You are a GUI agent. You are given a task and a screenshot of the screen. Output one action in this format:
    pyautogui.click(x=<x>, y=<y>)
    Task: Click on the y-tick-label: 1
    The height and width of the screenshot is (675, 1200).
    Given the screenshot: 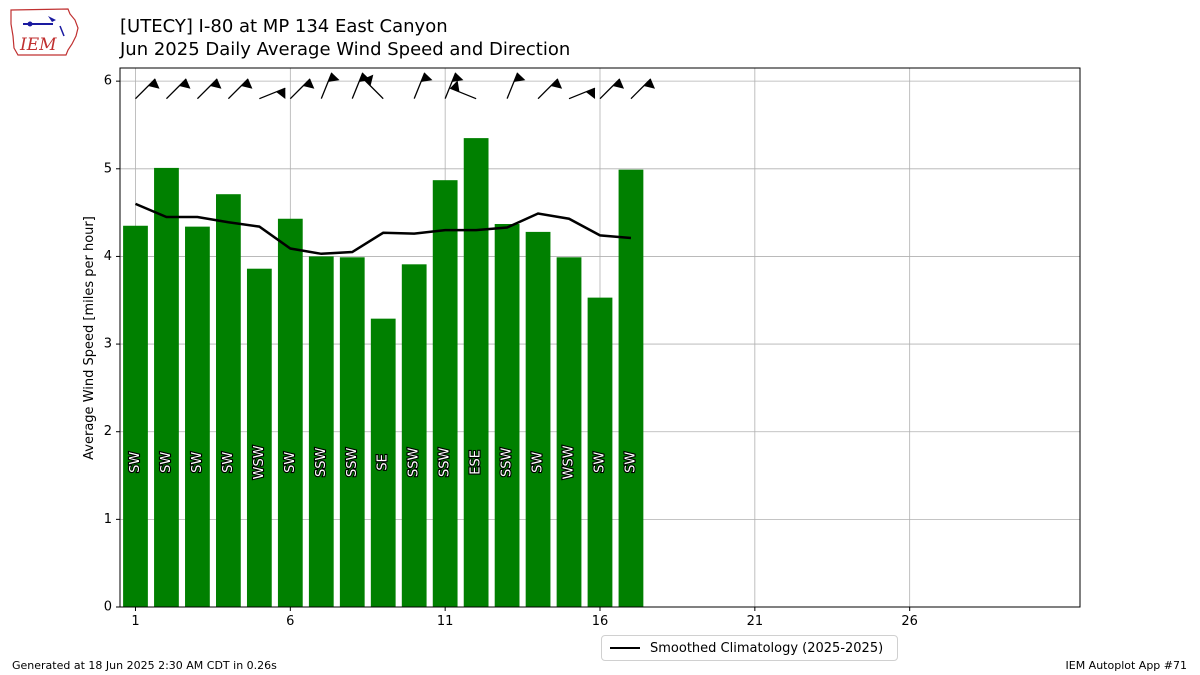 What is the action you would take?
    pyautogui.click(x=108, y=519)
    